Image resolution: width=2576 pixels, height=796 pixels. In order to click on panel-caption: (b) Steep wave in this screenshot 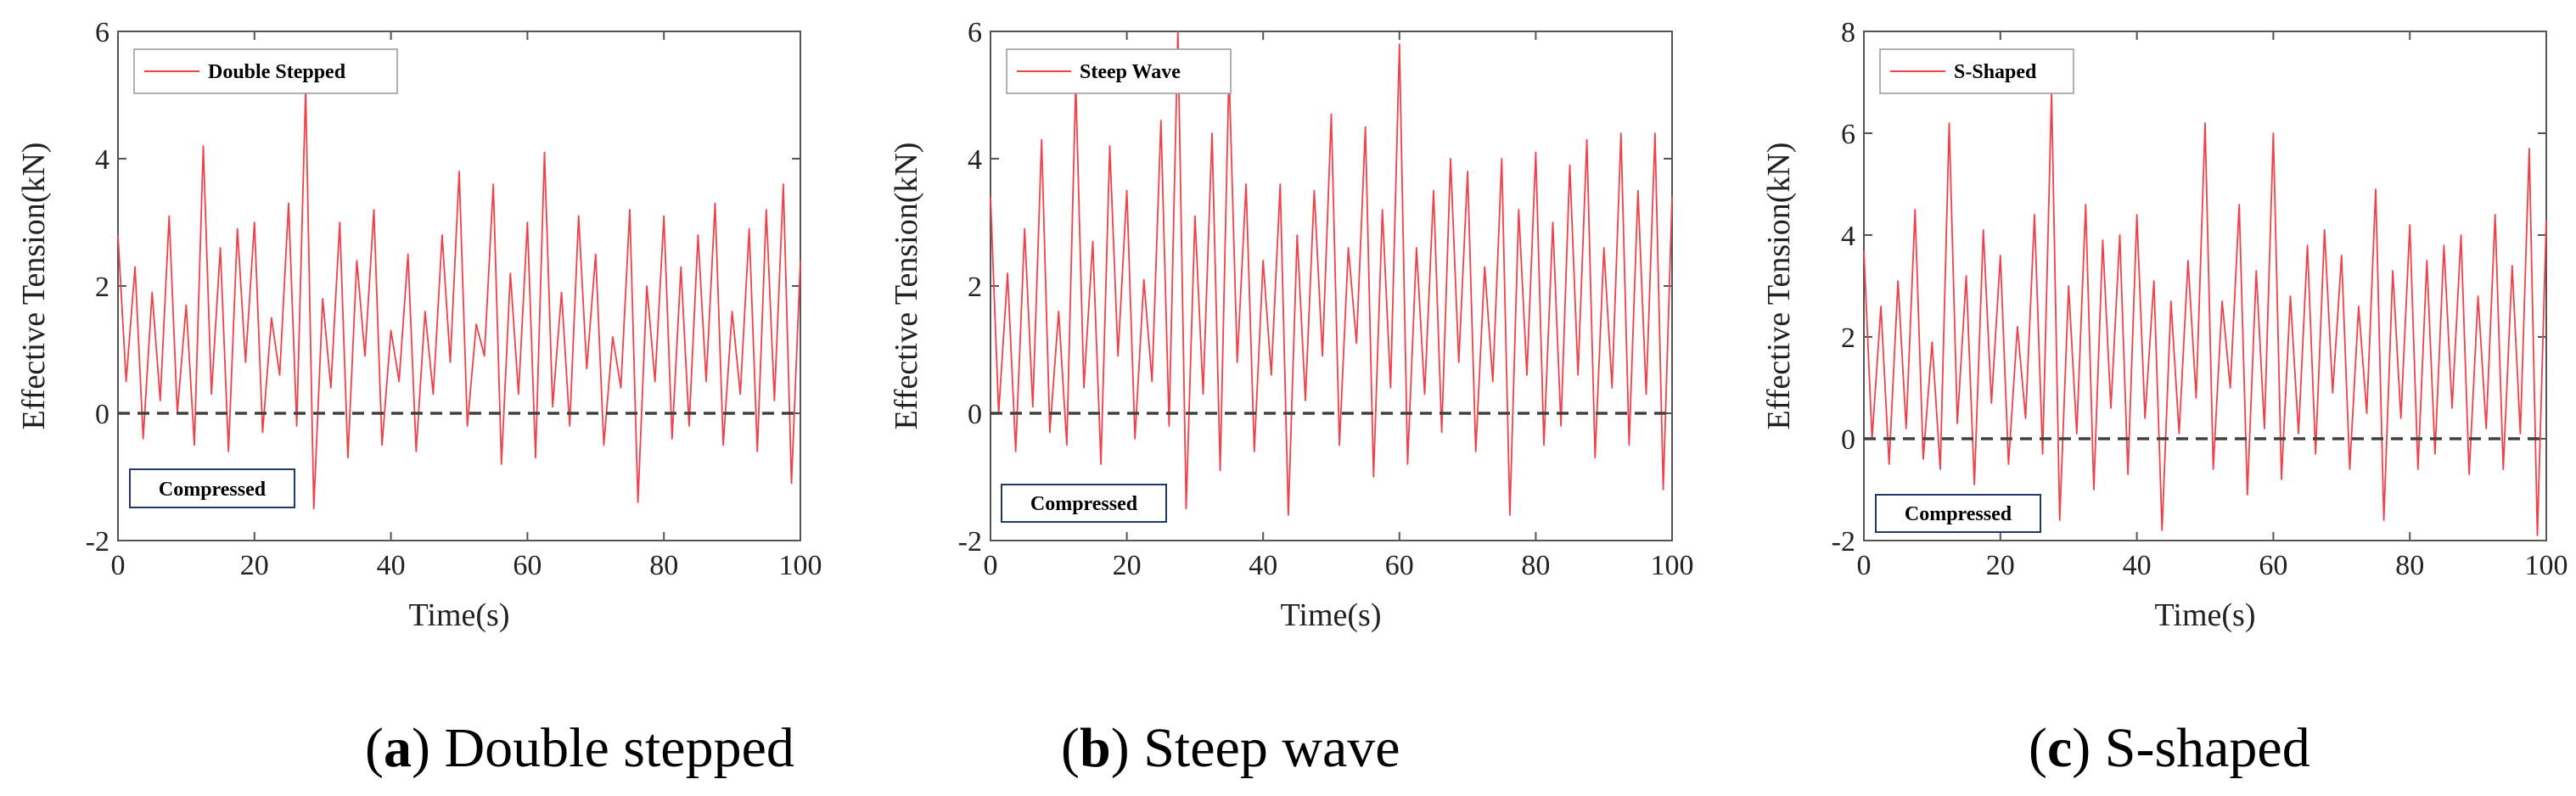, I will do `click(1230, 748)`.